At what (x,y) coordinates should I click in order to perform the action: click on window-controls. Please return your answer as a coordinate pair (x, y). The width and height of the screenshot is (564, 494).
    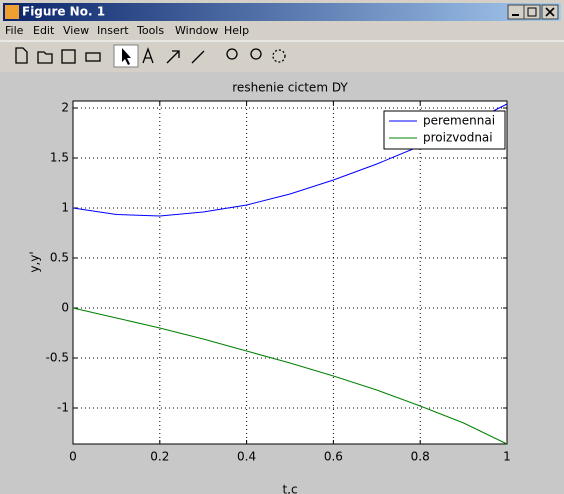
    Looking at the image, I should click on (533, 12).